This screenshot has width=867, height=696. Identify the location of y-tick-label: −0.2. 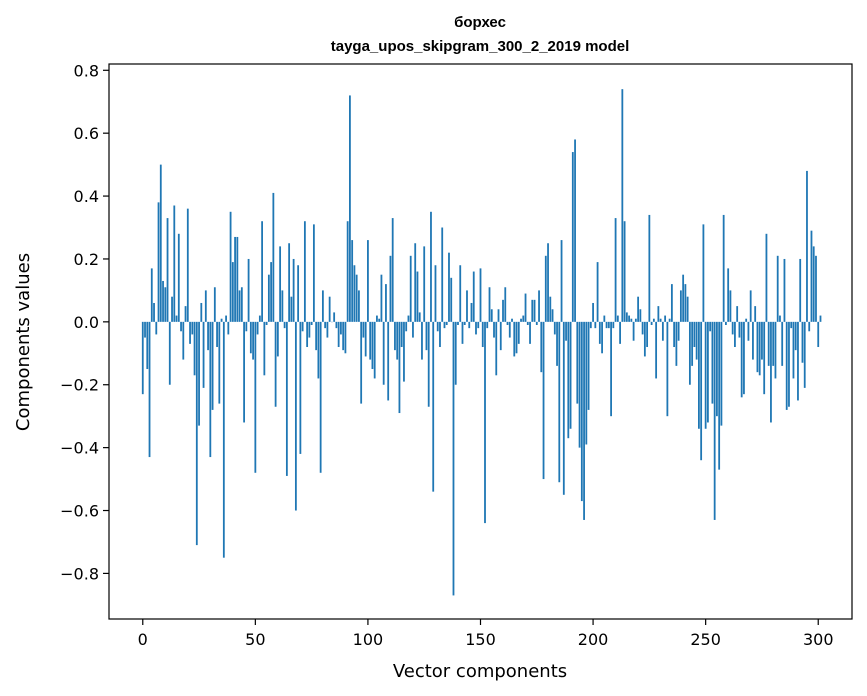
(79, 385).